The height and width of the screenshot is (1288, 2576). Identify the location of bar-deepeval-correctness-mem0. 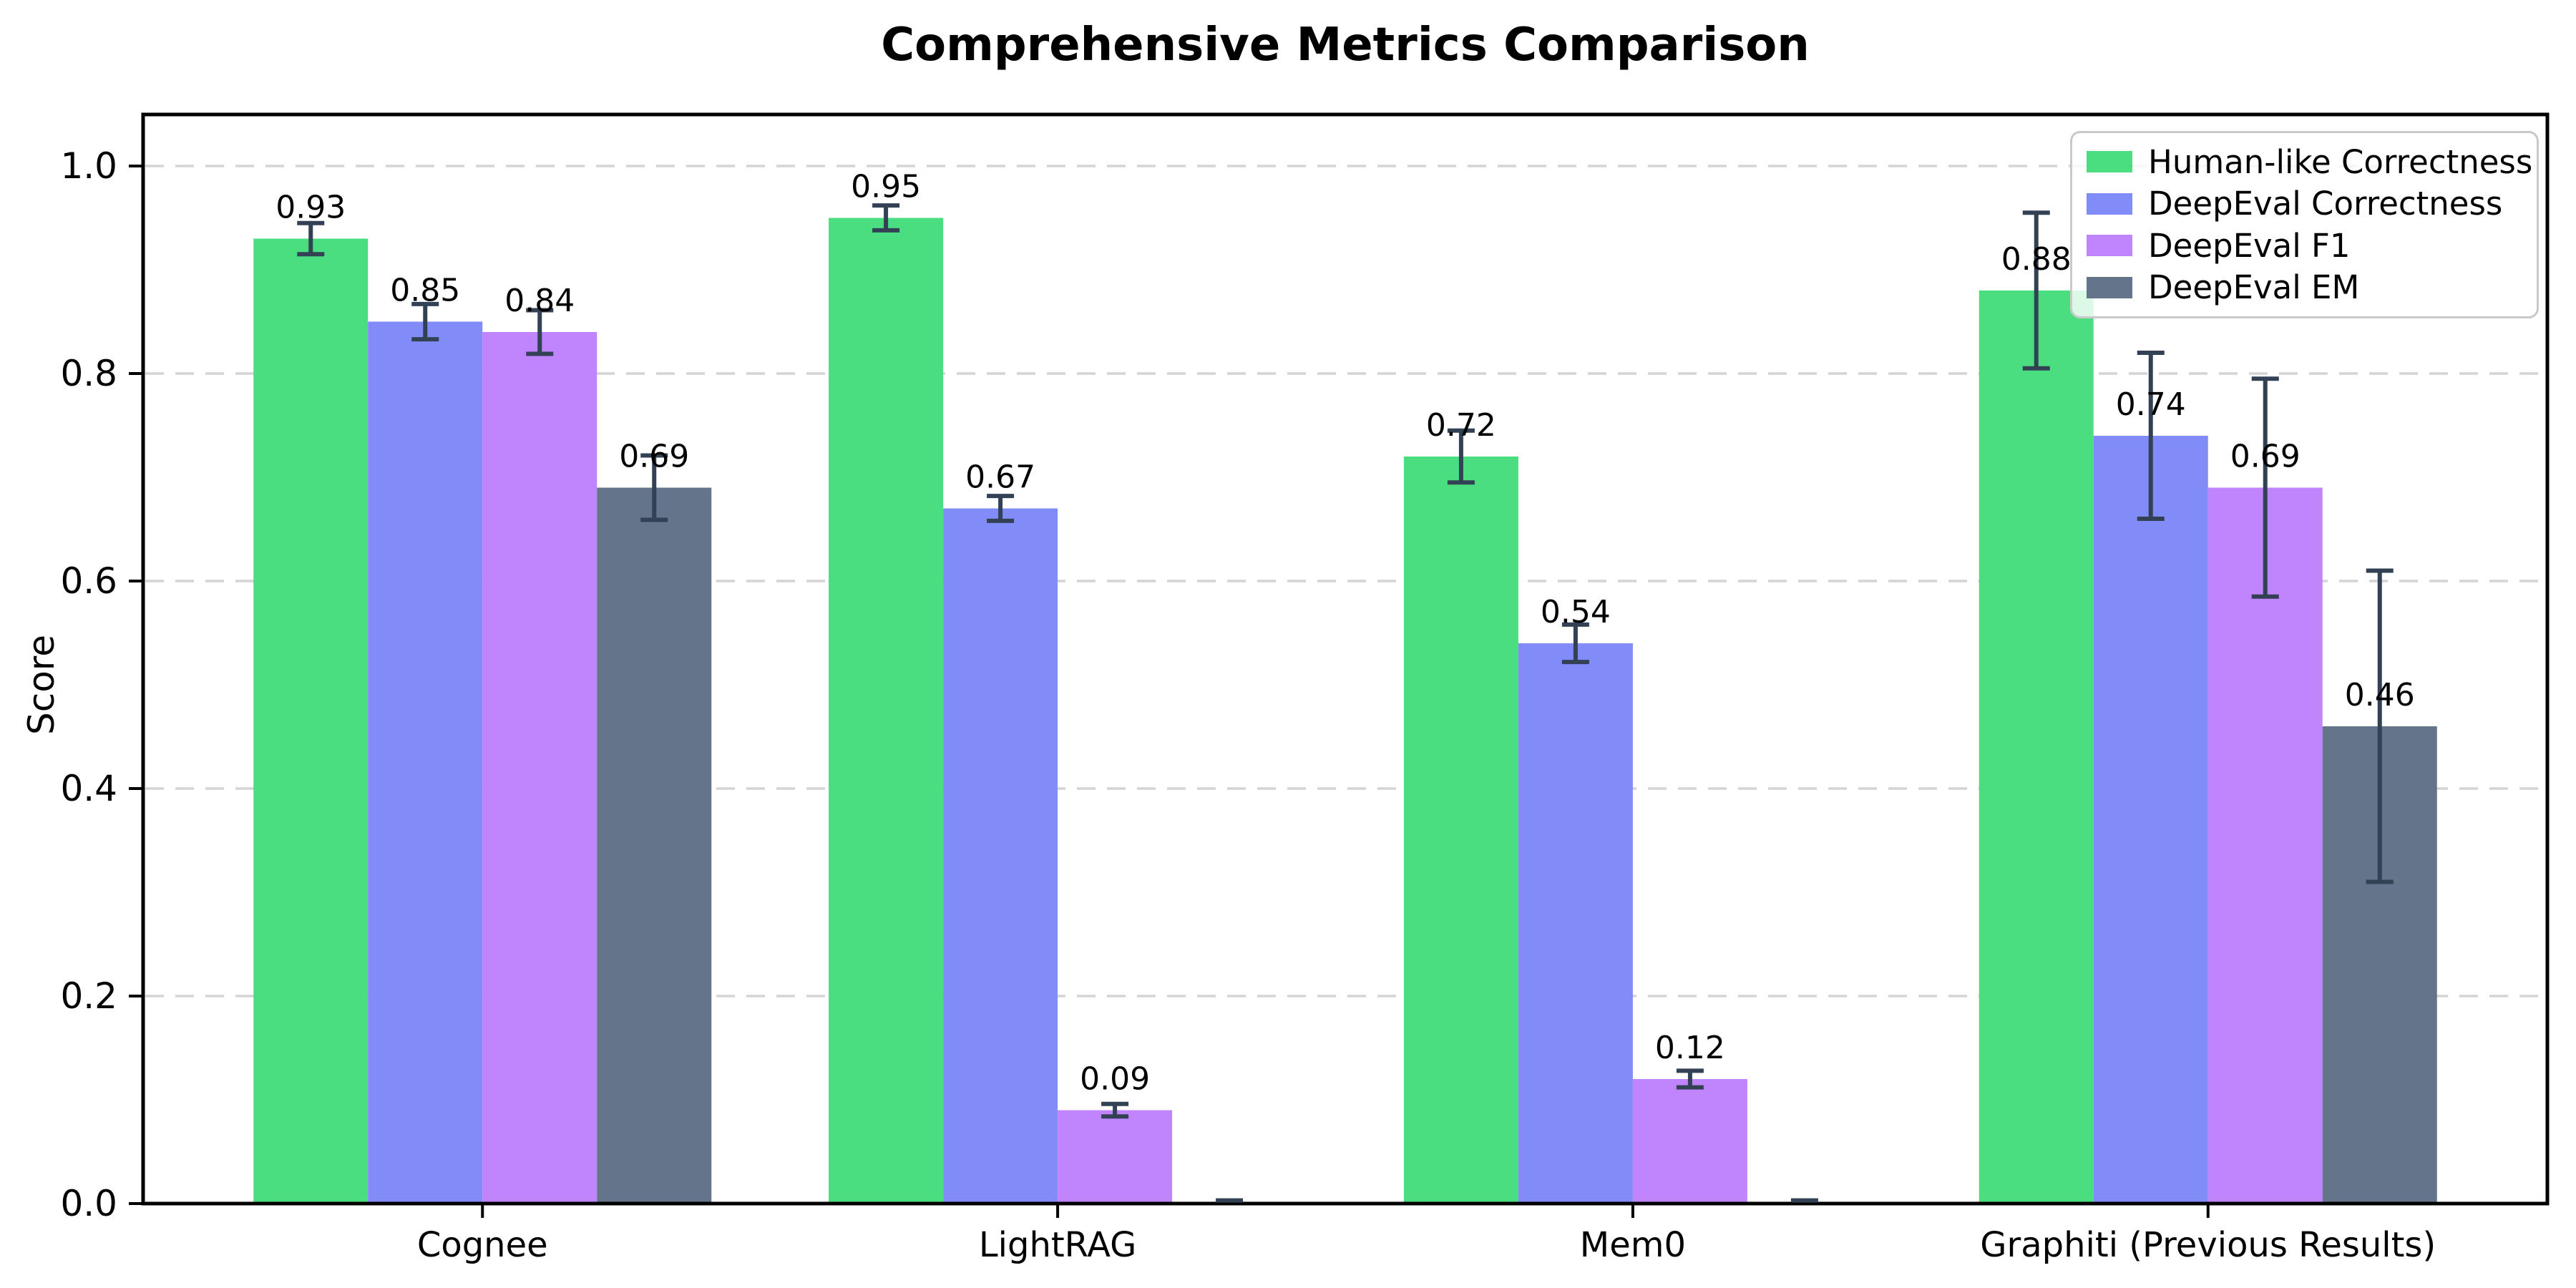
(1575, 923).